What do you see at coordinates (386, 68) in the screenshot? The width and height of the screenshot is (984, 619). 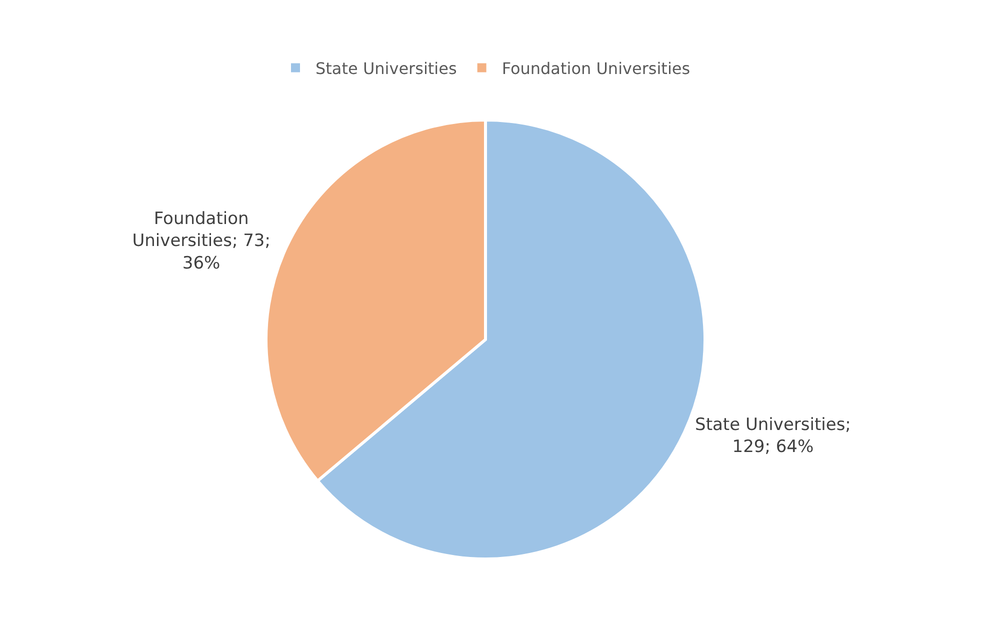 I see `legend-label: State Universities` at bounding box center [386, 68].